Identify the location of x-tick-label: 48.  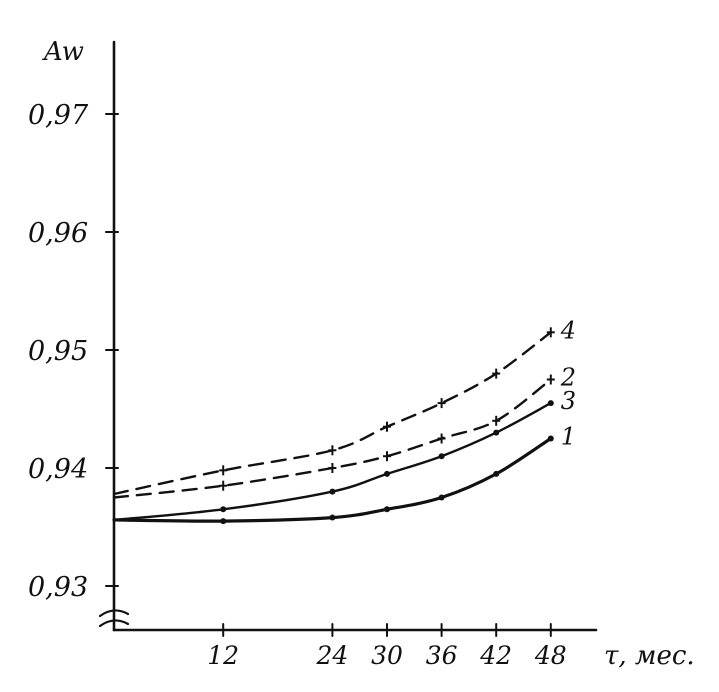
(550, 655).